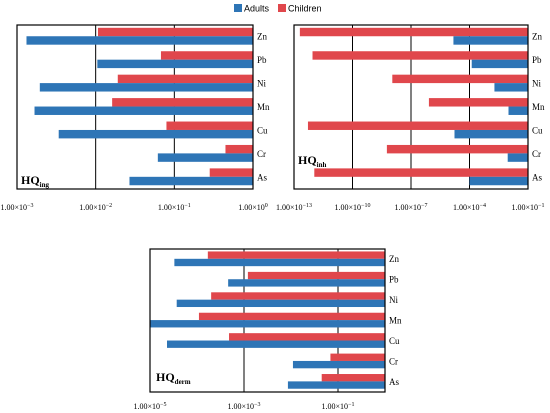  What do you see at coordinates (35, 181) in the screenshot?
I see `panel-label: HQing` at bounding box center [35, 181].